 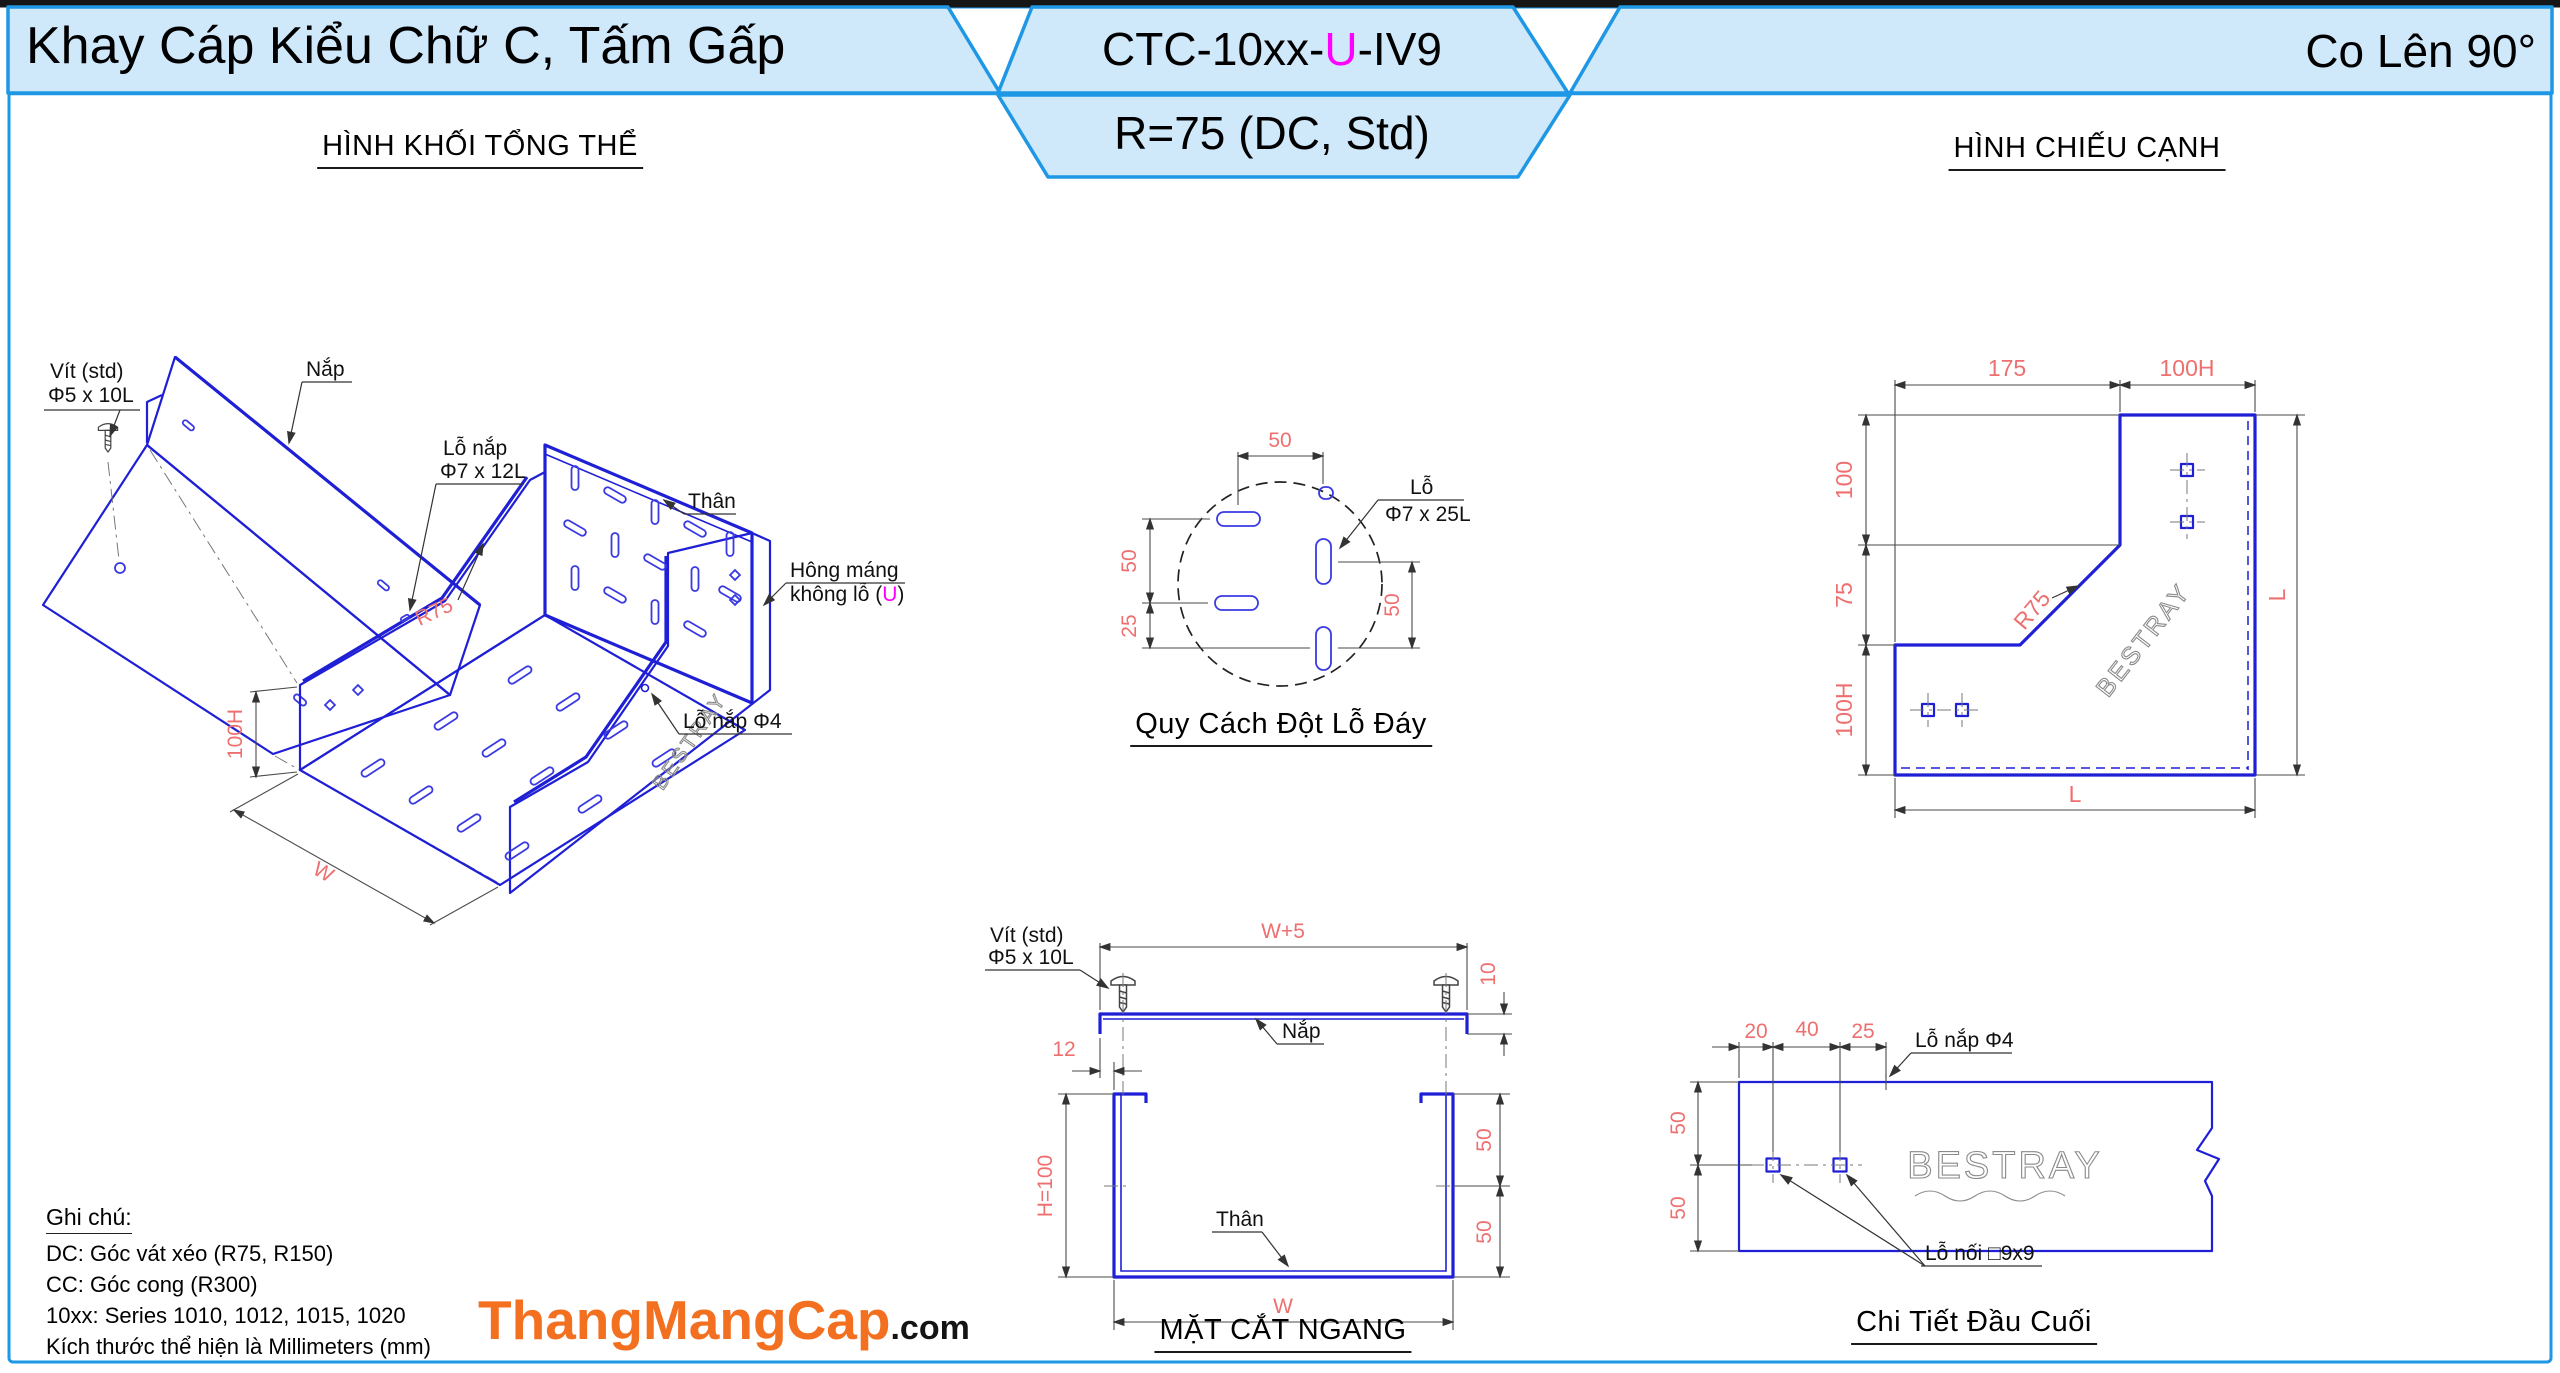 What do you see at coordinates (844, 570) in the screenshot?
I see `iso-side-label-1: Hông máng` at bounding box center [844, 570].